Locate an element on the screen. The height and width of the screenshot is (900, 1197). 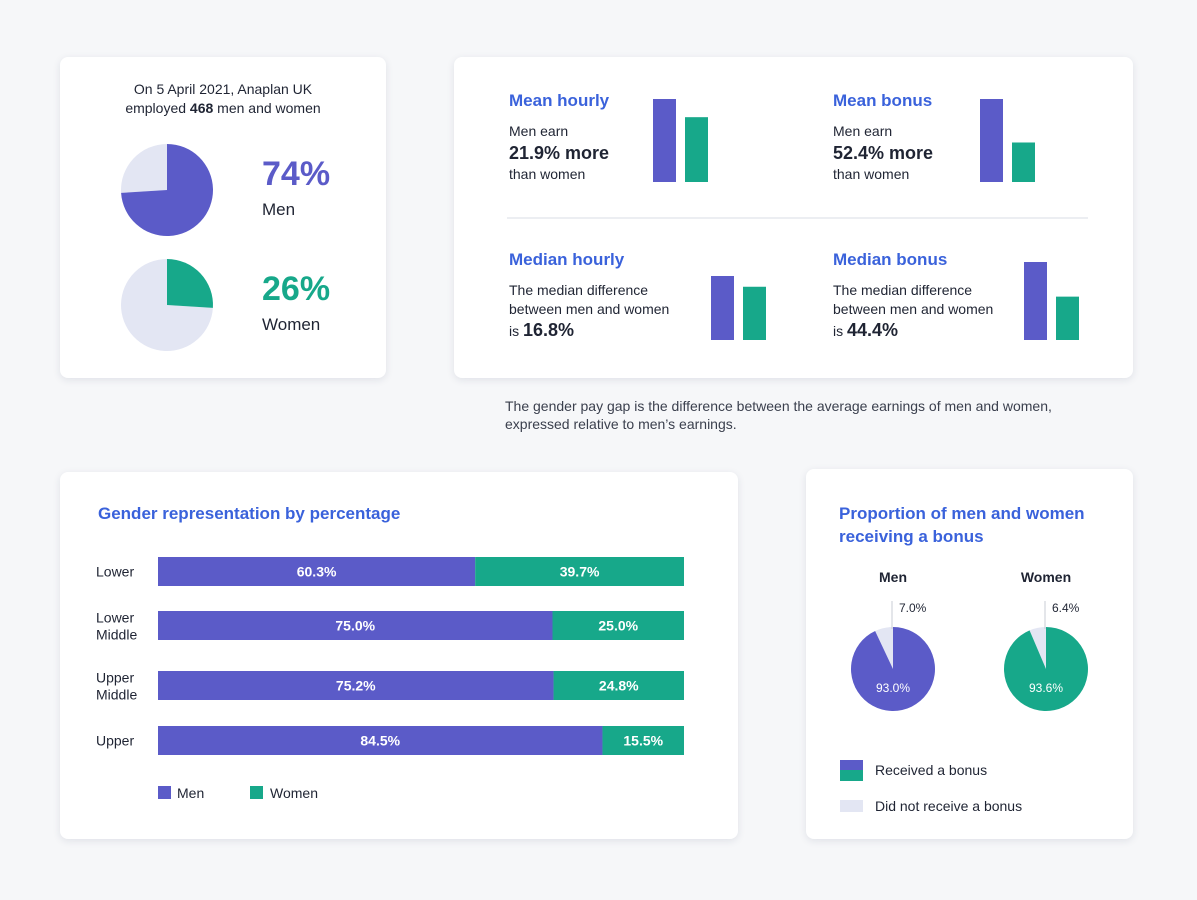
legend-label-received: Received a bonus is located at coordinates (931, 770).